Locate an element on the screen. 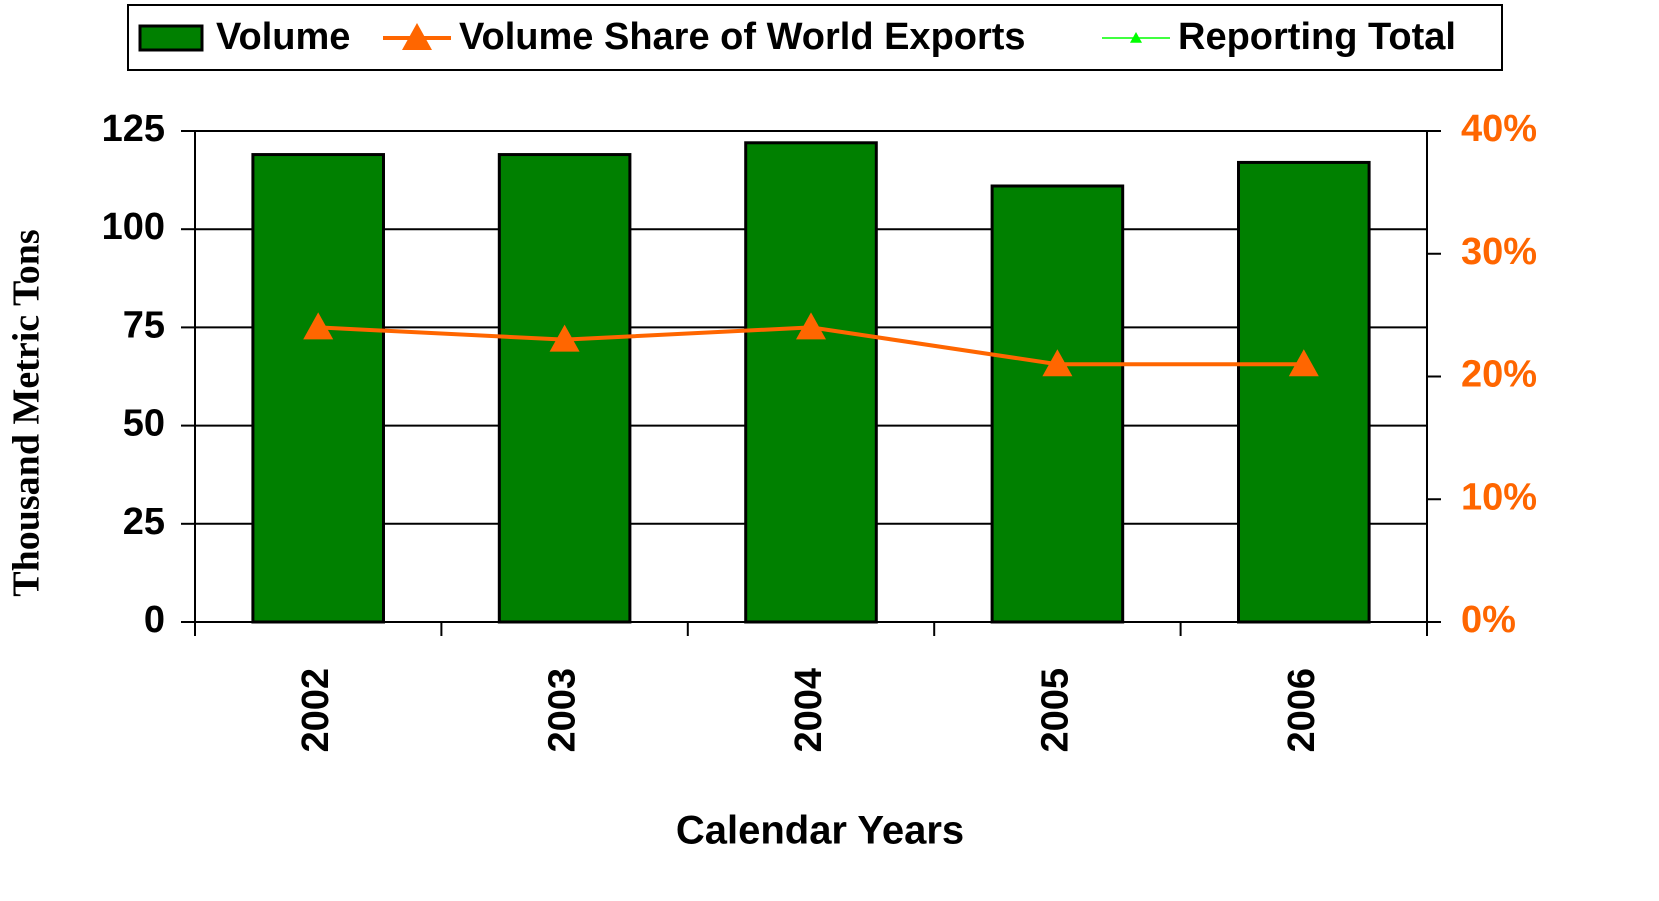 This screenshot has height=901, width=1659. y2-tick-label: 30% is located at coordinates (1499, 252).